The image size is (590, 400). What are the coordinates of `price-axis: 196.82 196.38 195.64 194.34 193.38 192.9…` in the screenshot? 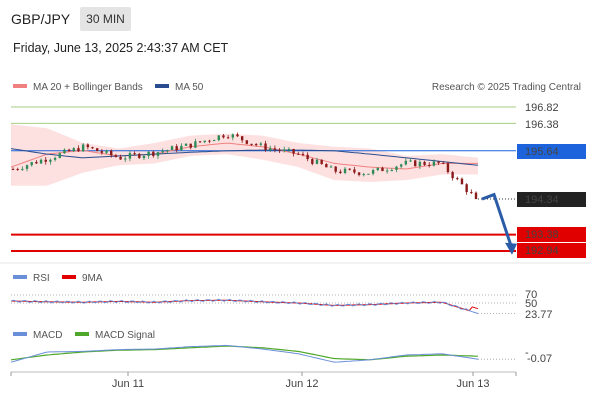 It's located at (551, 180).